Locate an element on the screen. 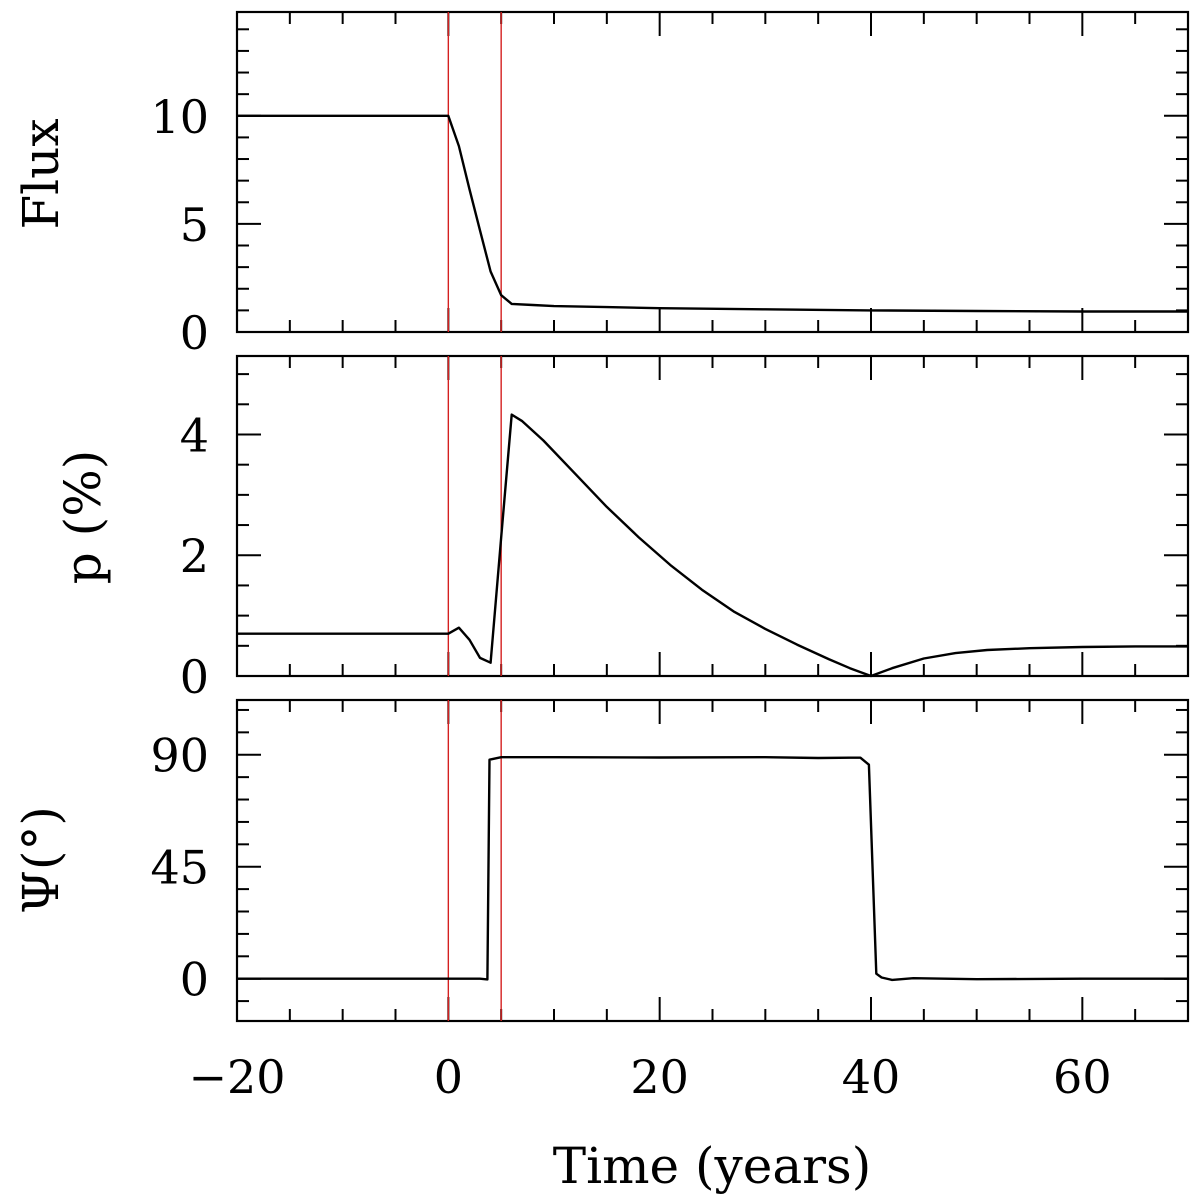 Image resolution: width=1200 pixels, height=1200 pixels. x-tick-label: 20 is located at coordinates (659, 1077).